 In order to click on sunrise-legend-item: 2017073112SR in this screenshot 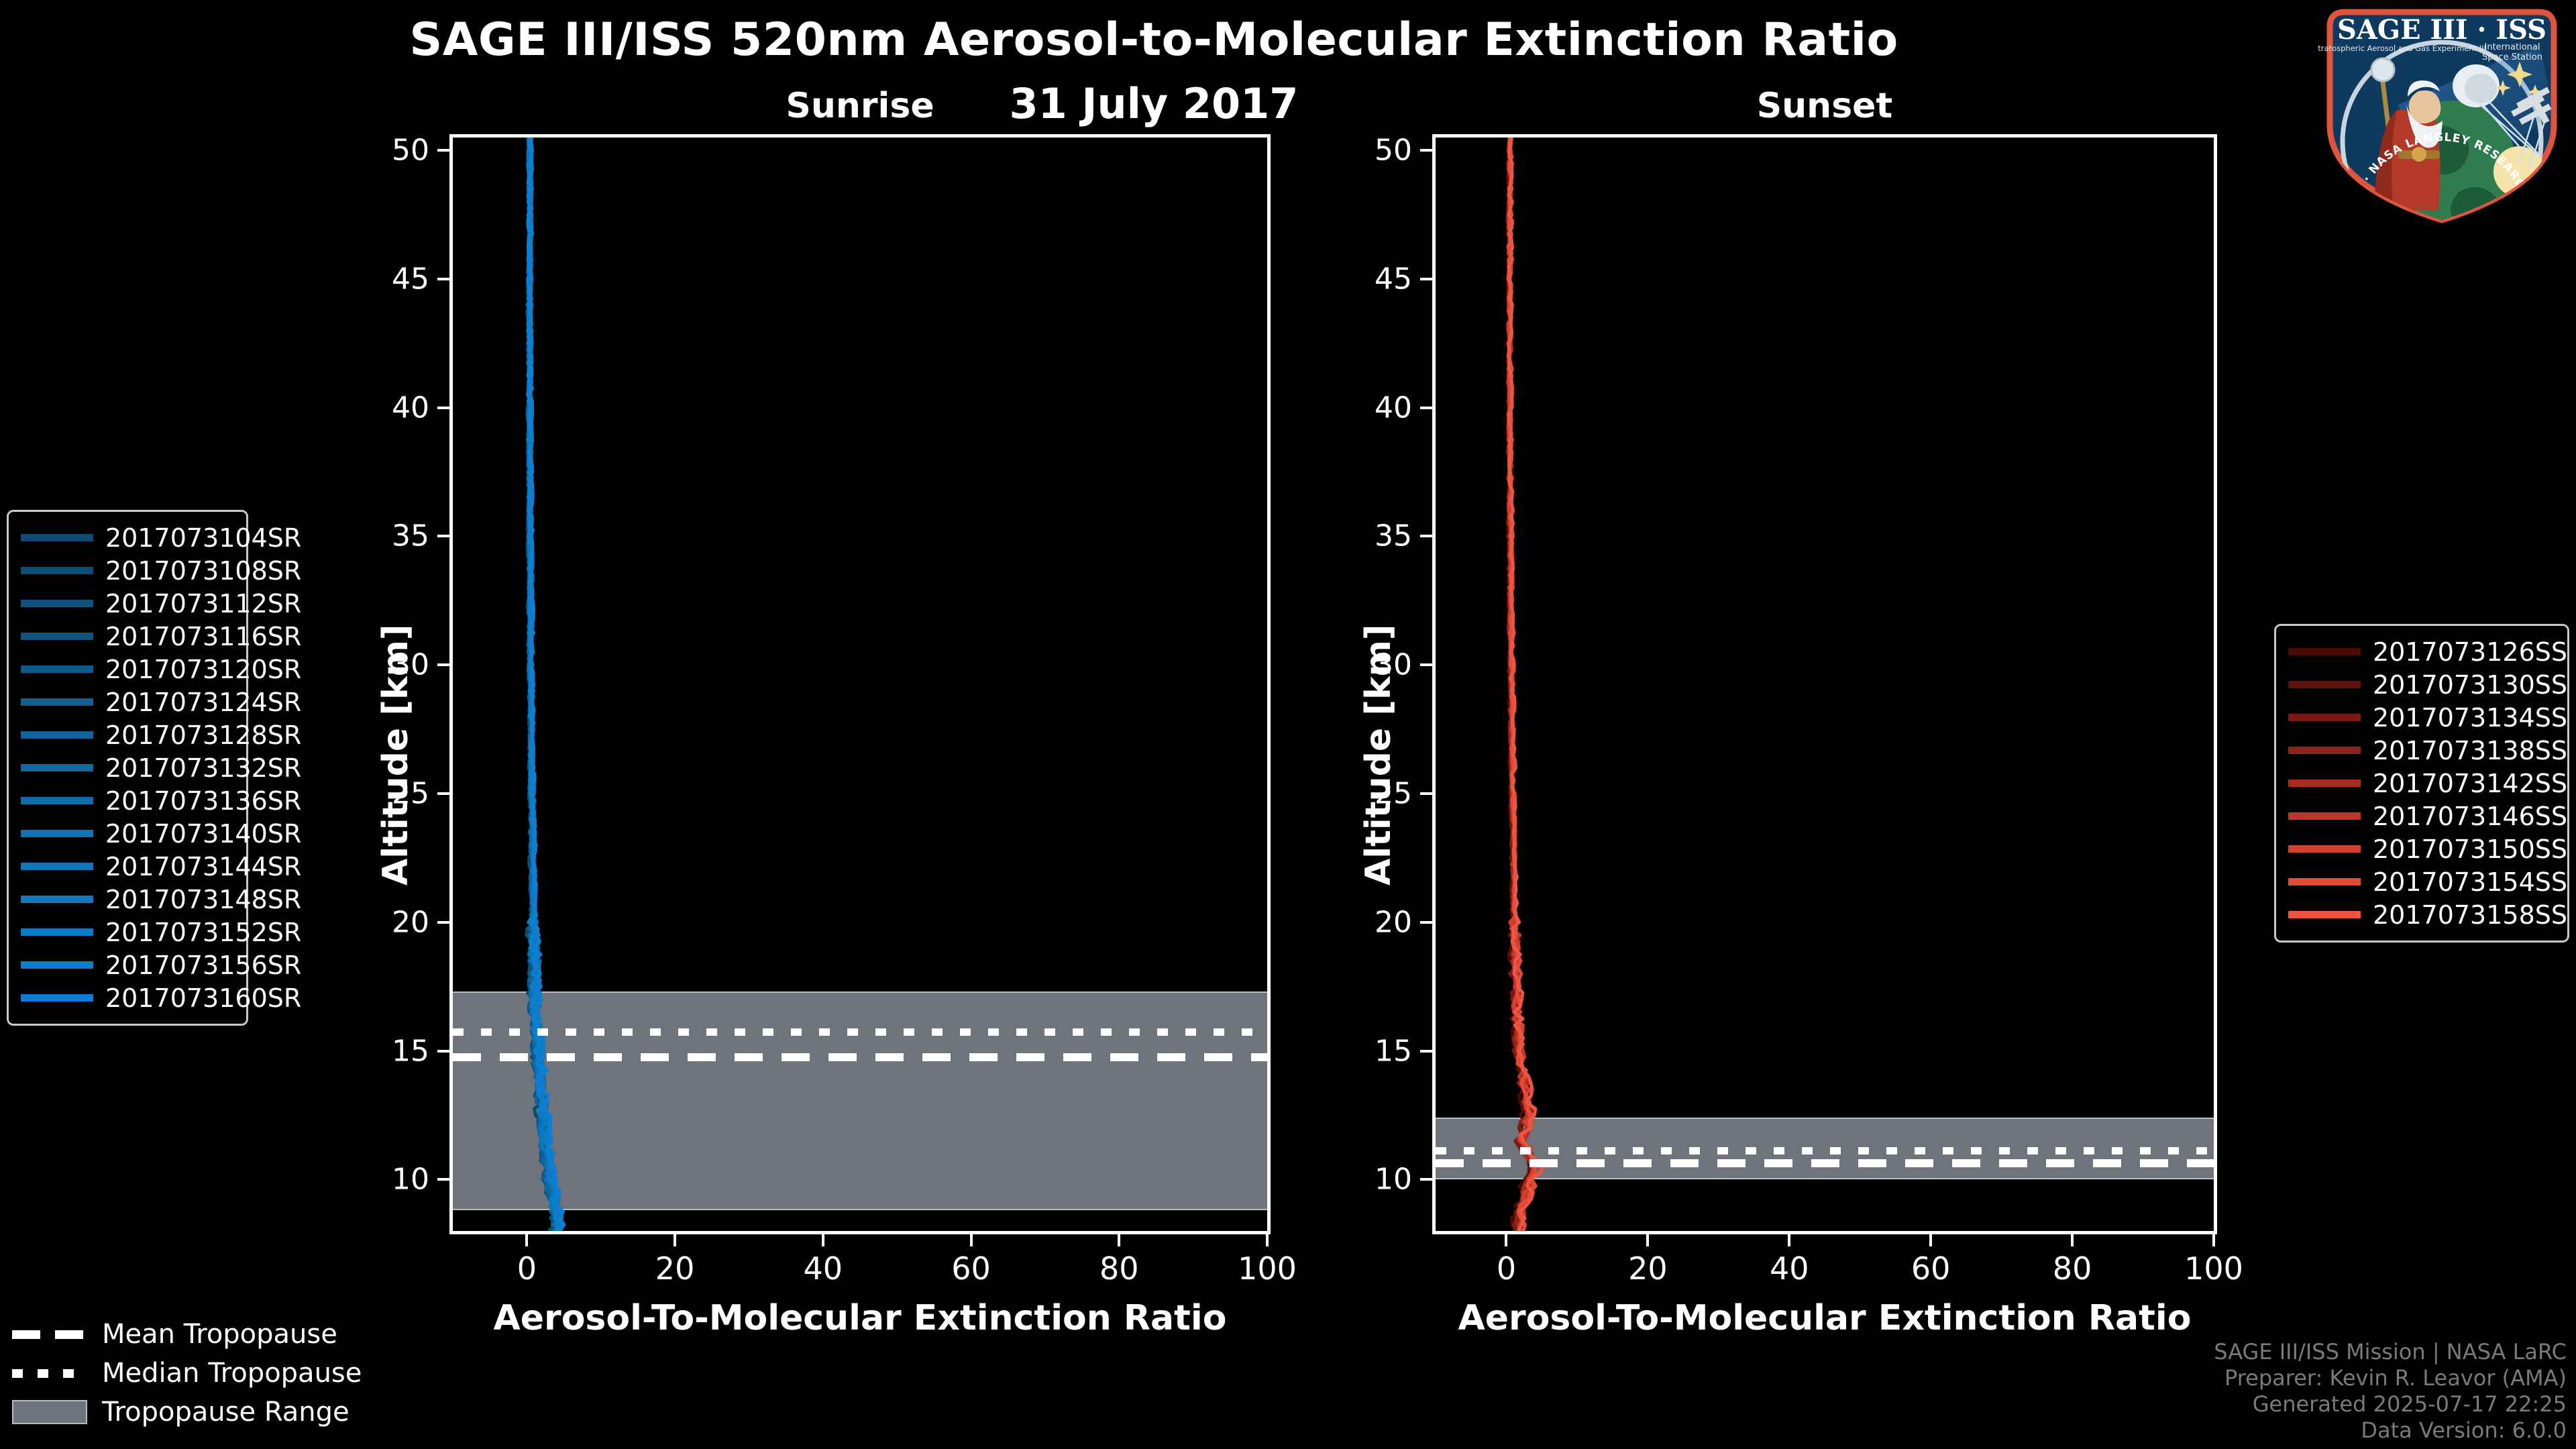, I will do `click(161, 603)`.